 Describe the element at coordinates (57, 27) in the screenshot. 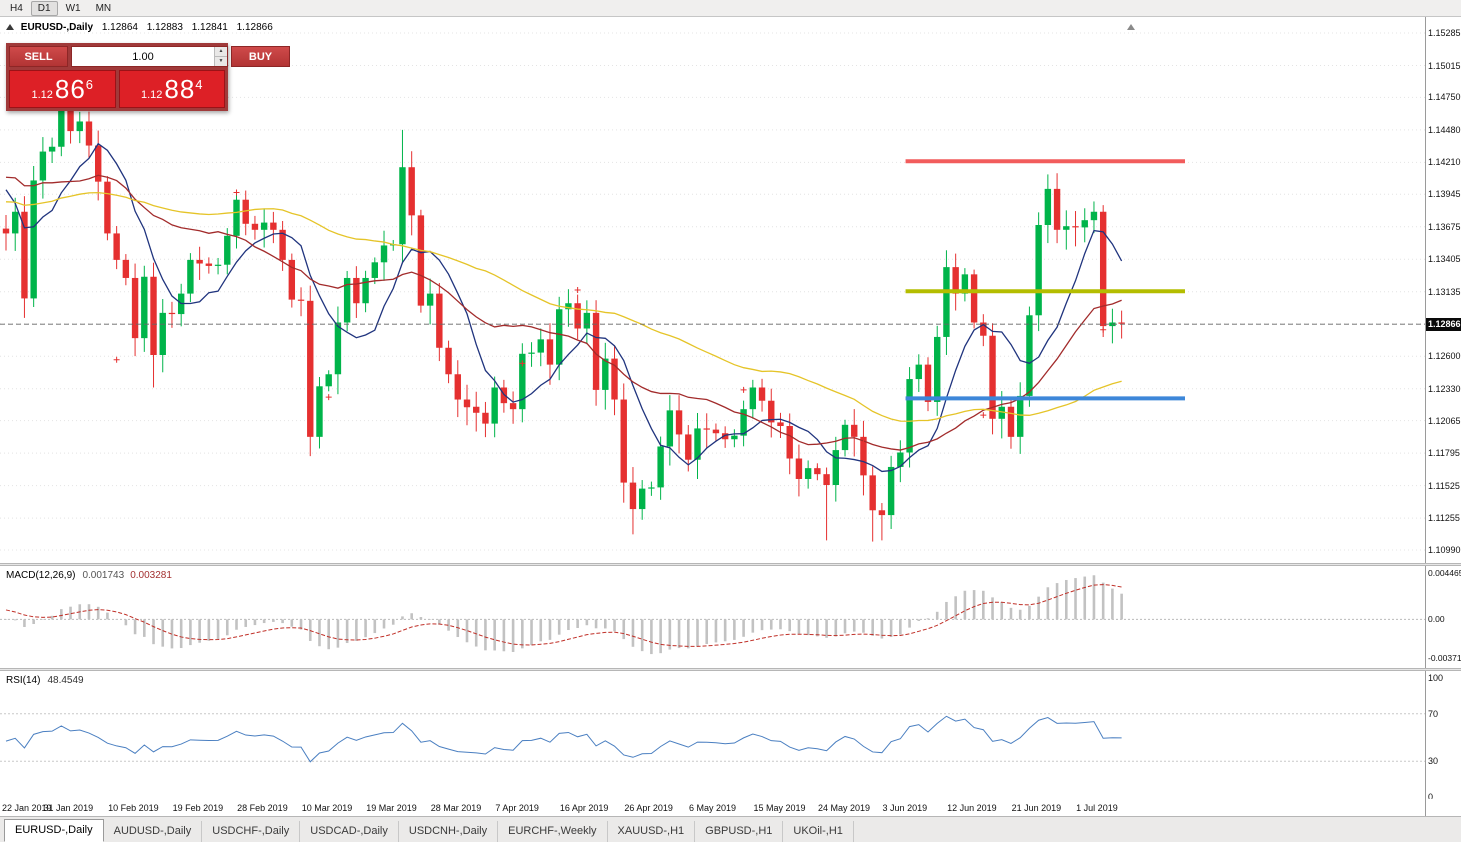

I see `chart-symbol-label: EURUSD-,Daily` at that location.